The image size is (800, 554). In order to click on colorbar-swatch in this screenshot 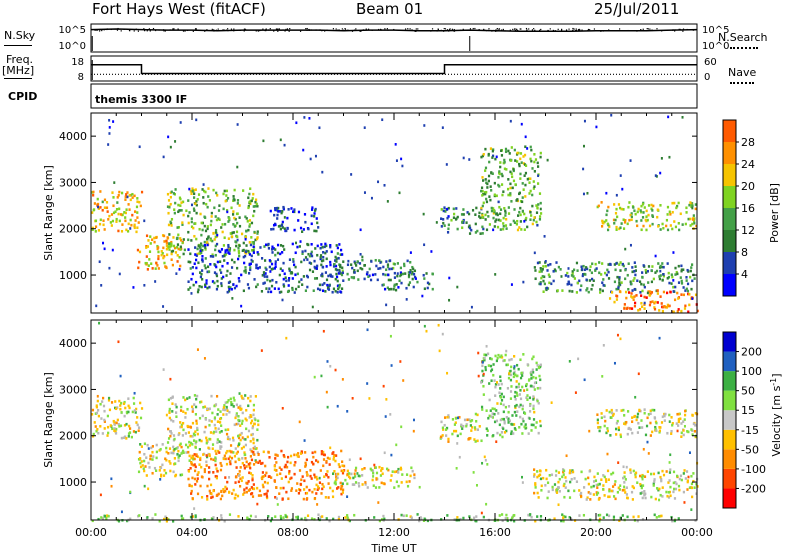, I will do `click(729, 342)`.